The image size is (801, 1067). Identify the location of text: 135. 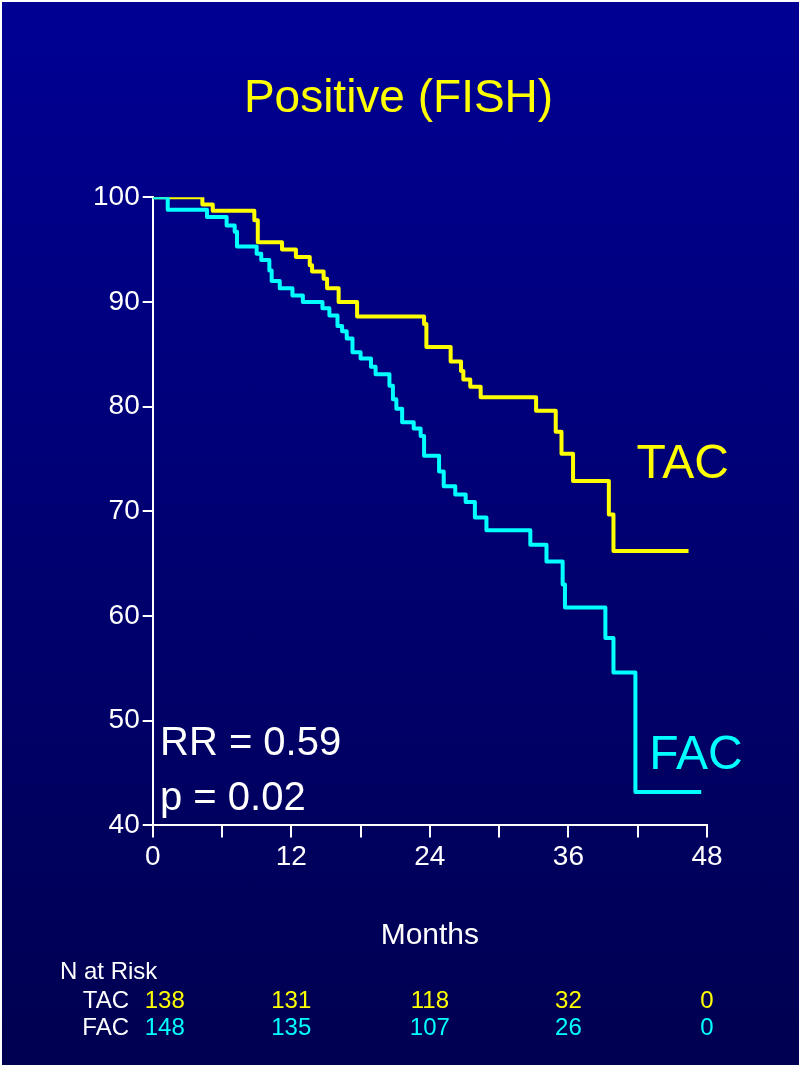
(291, 1026).